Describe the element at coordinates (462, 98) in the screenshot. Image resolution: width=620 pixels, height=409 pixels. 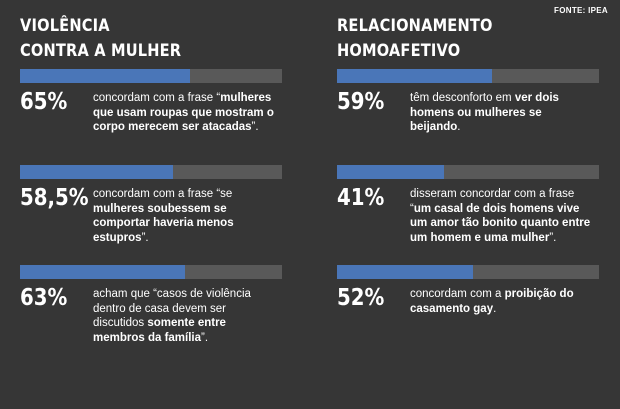
I see `body-text: têm desconforto em` at that location.